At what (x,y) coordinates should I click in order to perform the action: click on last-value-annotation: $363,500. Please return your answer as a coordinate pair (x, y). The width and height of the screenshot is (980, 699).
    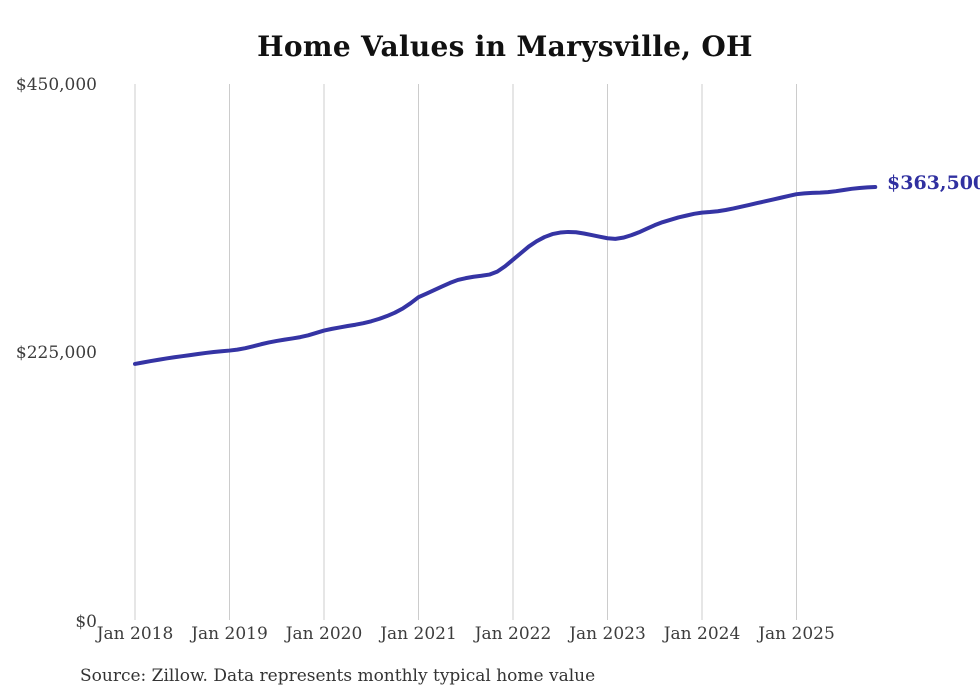
    Looking at the image, I should click on (933, 183).